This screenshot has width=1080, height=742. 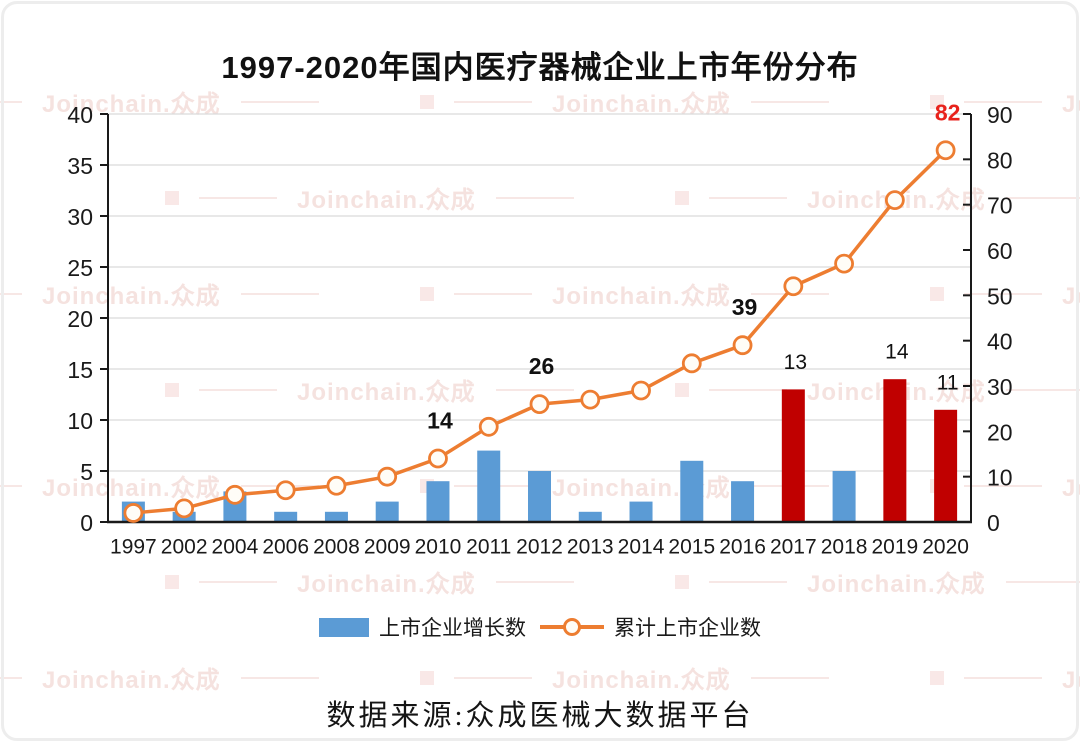 I want to click on x-tick-label-1997: 1997, so click(x=133, y=547).